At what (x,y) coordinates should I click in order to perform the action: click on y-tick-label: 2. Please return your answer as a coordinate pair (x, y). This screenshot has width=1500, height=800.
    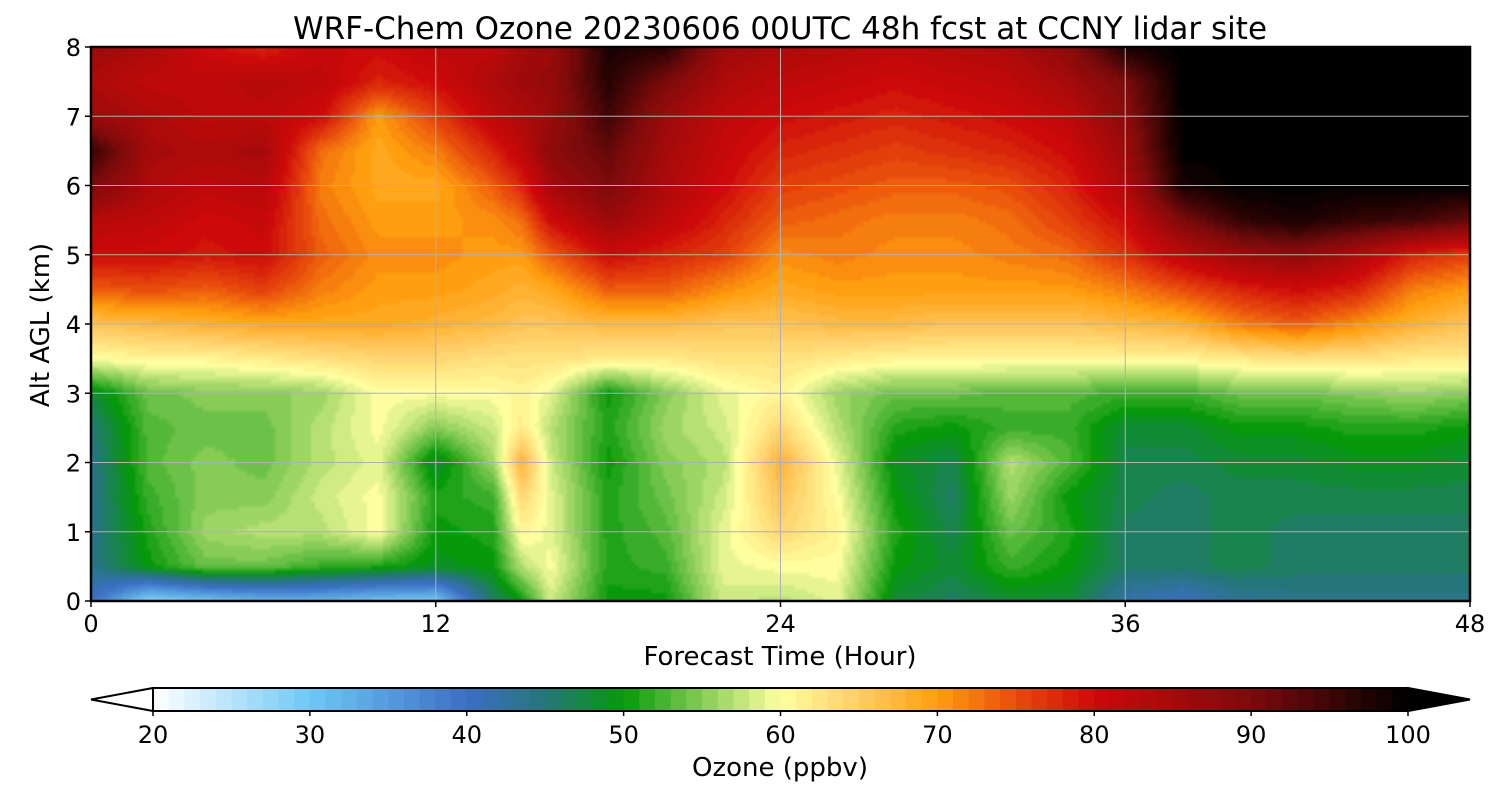
    Looking at the image, I should click on (73, 464).